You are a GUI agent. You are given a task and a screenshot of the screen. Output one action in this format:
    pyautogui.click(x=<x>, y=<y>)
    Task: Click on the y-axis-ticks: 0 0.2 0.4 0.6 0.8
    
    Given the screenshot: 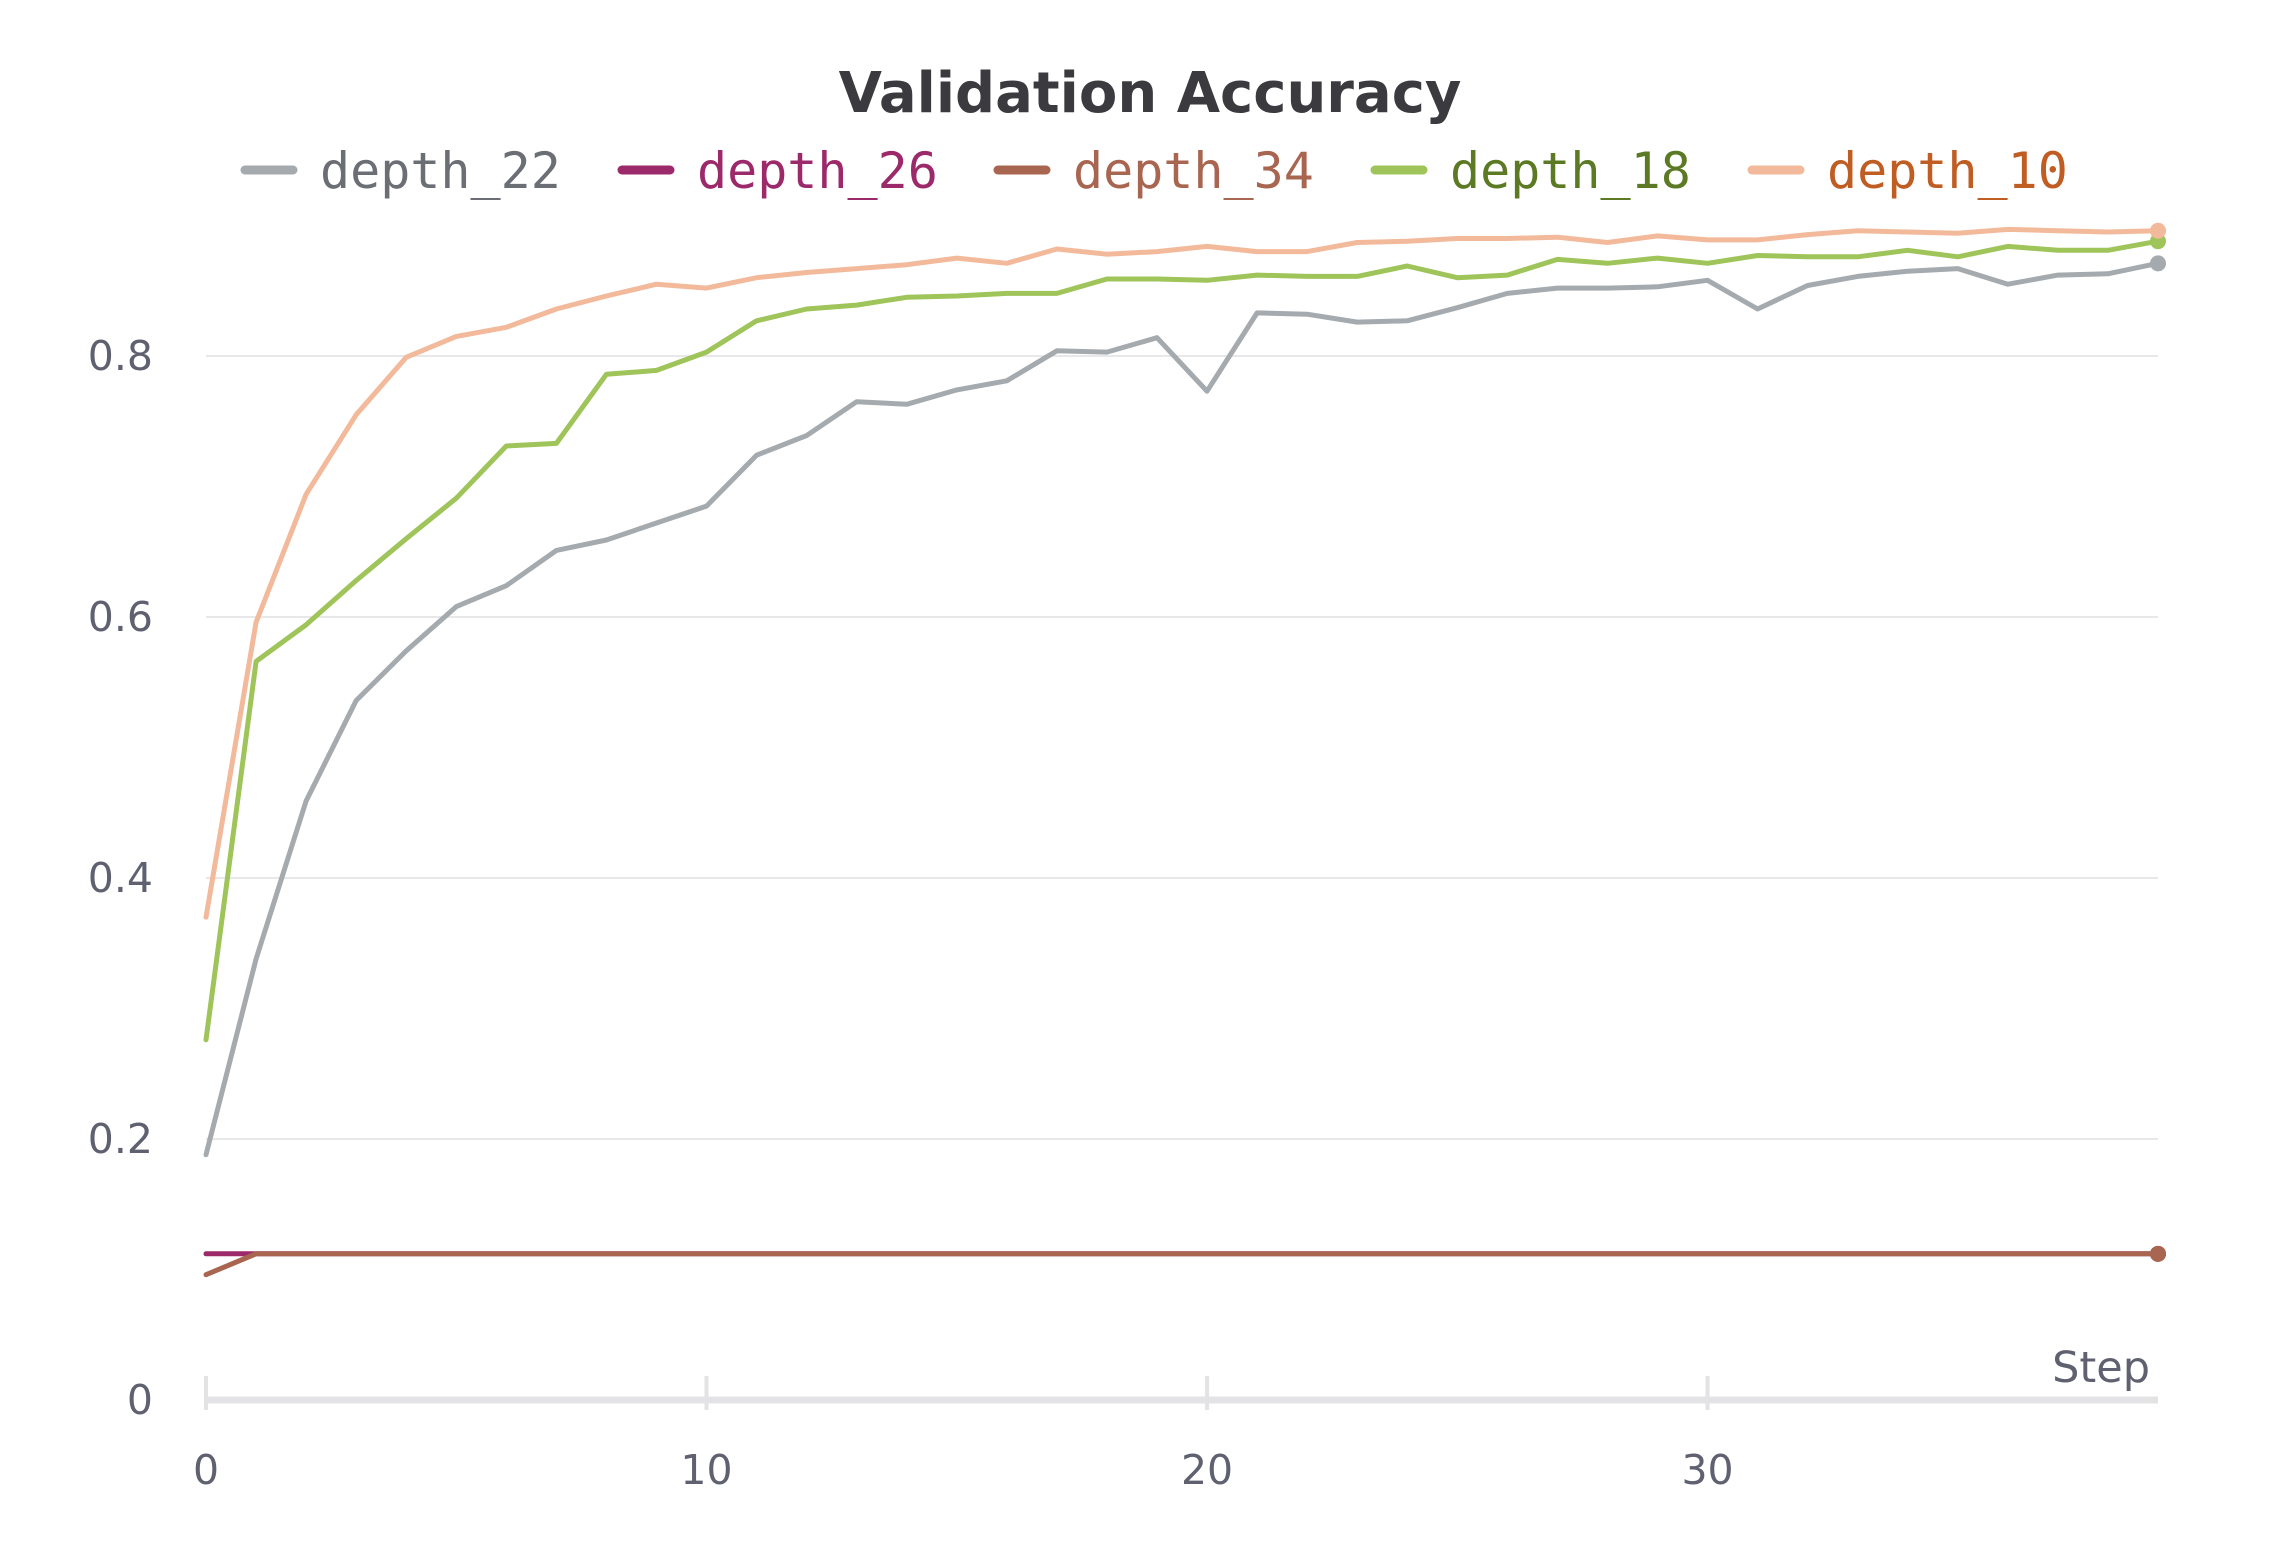 What is the action you would take?
    pyautogui.click(x=120, y=878)
    